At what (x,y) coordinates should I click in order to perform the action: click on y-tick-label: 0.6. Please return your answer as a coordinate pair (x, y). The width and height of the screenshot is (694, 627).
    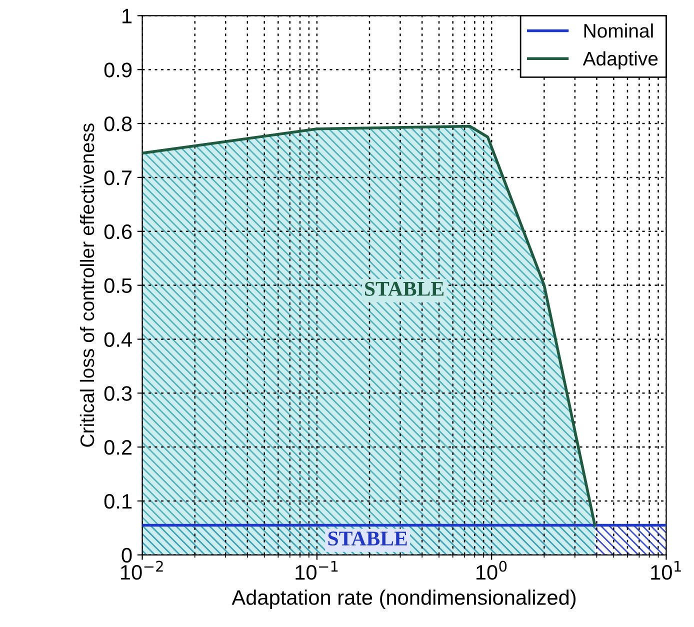
    Looking at the image, I should click on (118, 232).